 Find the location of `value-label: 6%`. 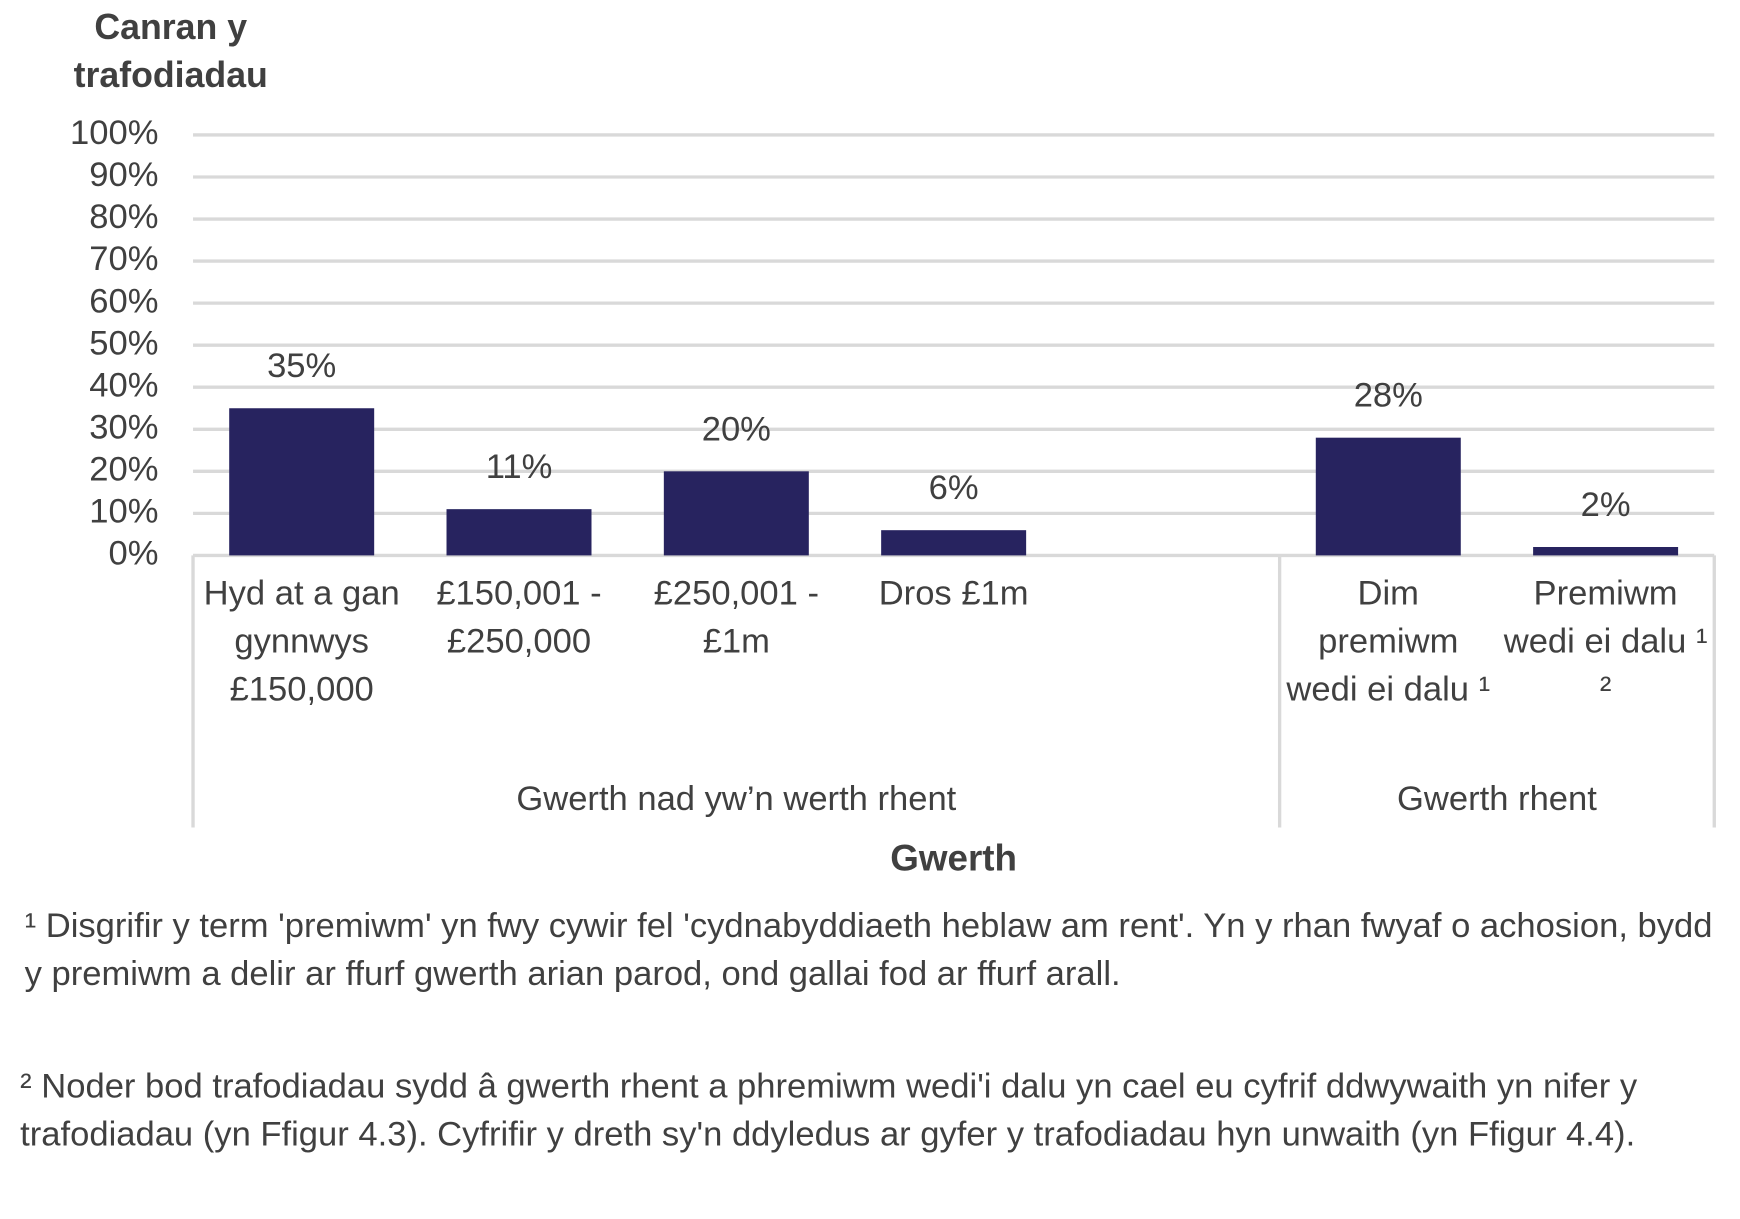

value-label: 6% is located at coordinates (954, 488).